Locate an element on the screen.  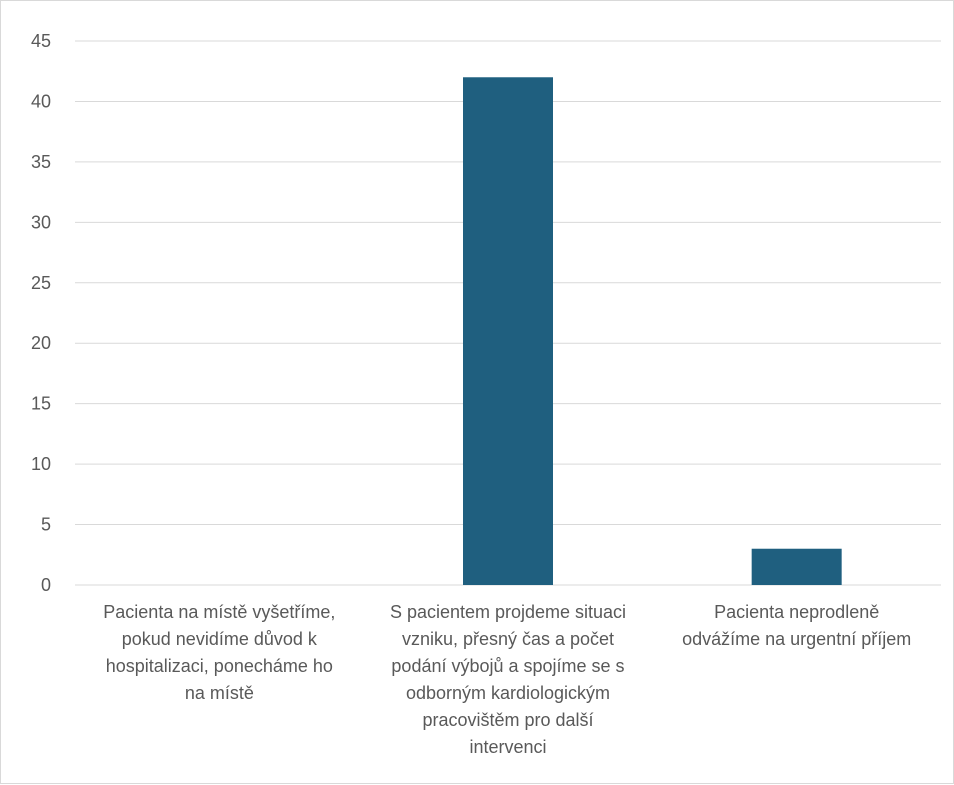
y-tick-label-15: 15 is located at coordinates (41, 404).